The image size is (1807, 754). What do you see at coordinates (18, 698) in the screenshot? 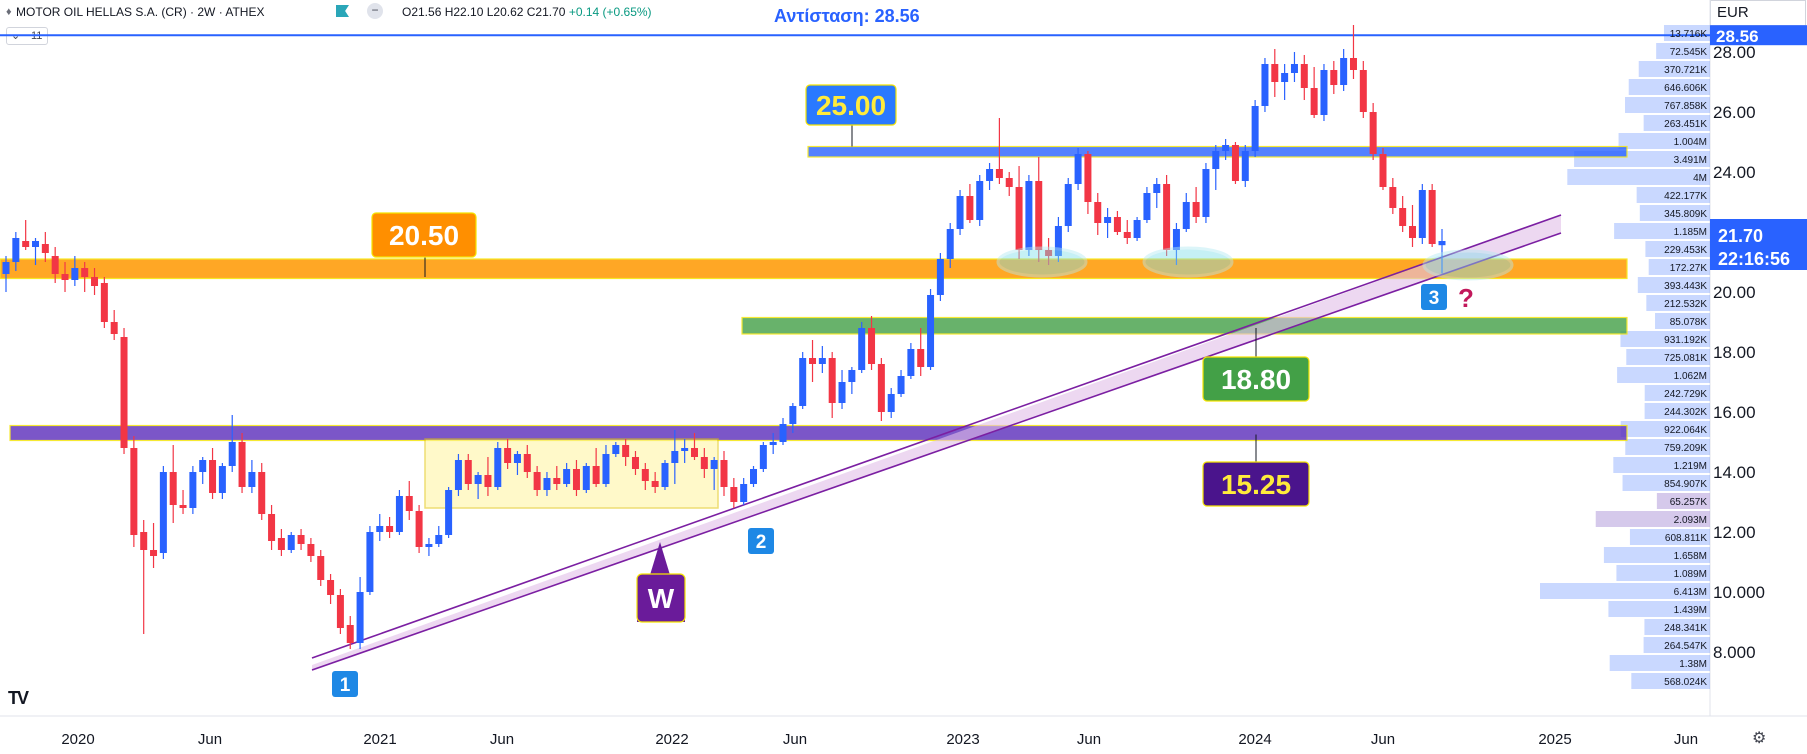
I see `tradingview-logo-icon: TV` at bounding box center [18, 698].